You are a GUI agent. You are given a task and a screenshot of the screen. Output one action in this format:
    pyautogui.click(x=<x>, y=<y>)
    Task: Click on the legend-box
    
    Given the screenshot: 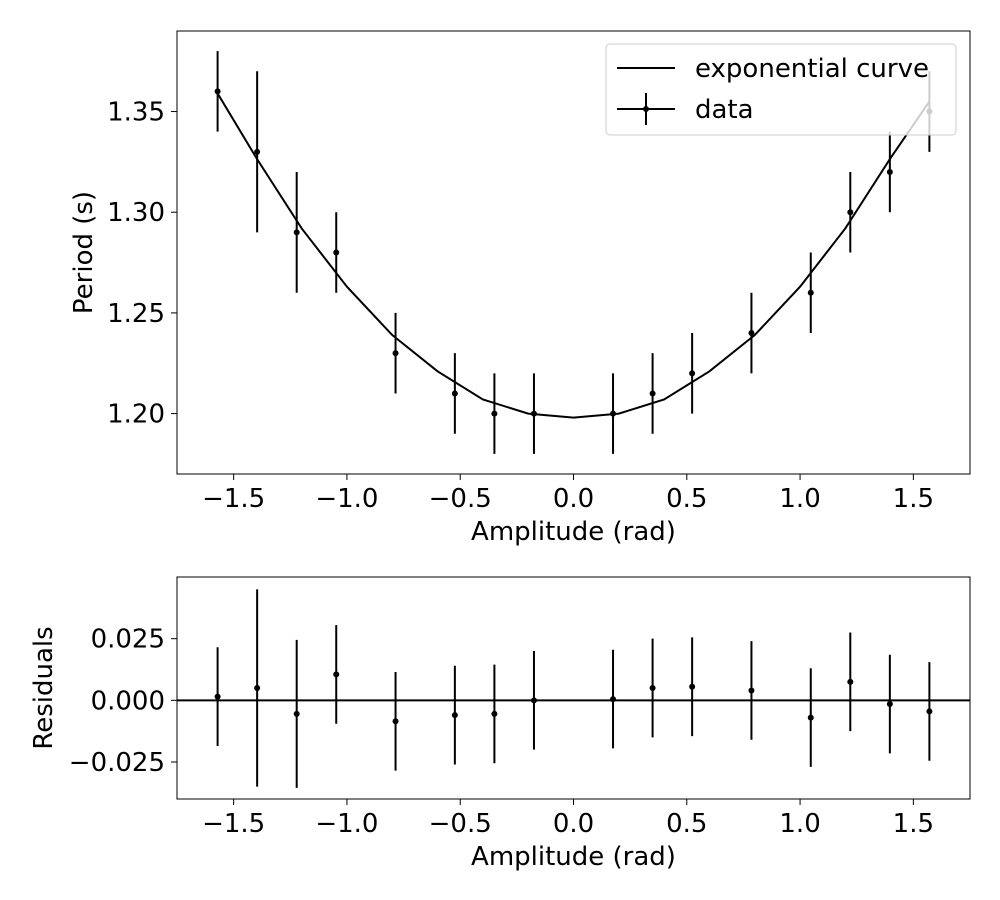 What is the action you would take?
    pyautogui.click(x=781, y=89)
    